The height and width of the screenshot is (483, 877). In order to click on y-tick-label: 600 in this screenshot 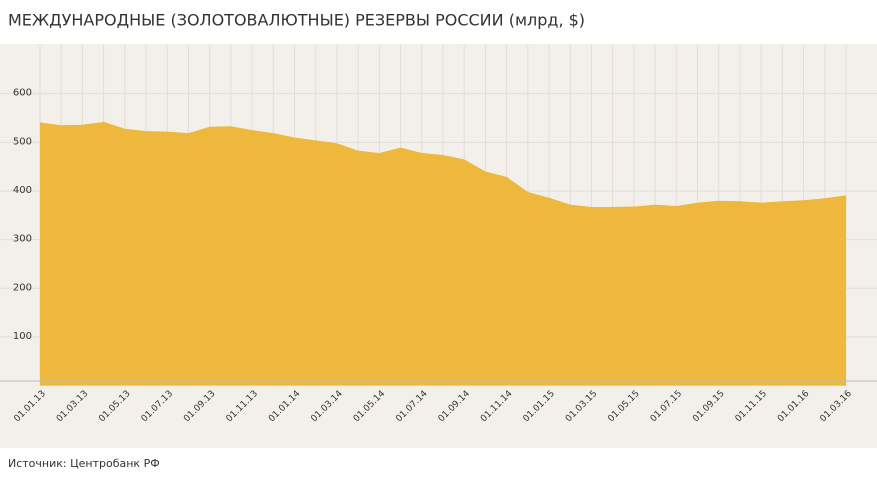, I will do `click(22, 93)`.